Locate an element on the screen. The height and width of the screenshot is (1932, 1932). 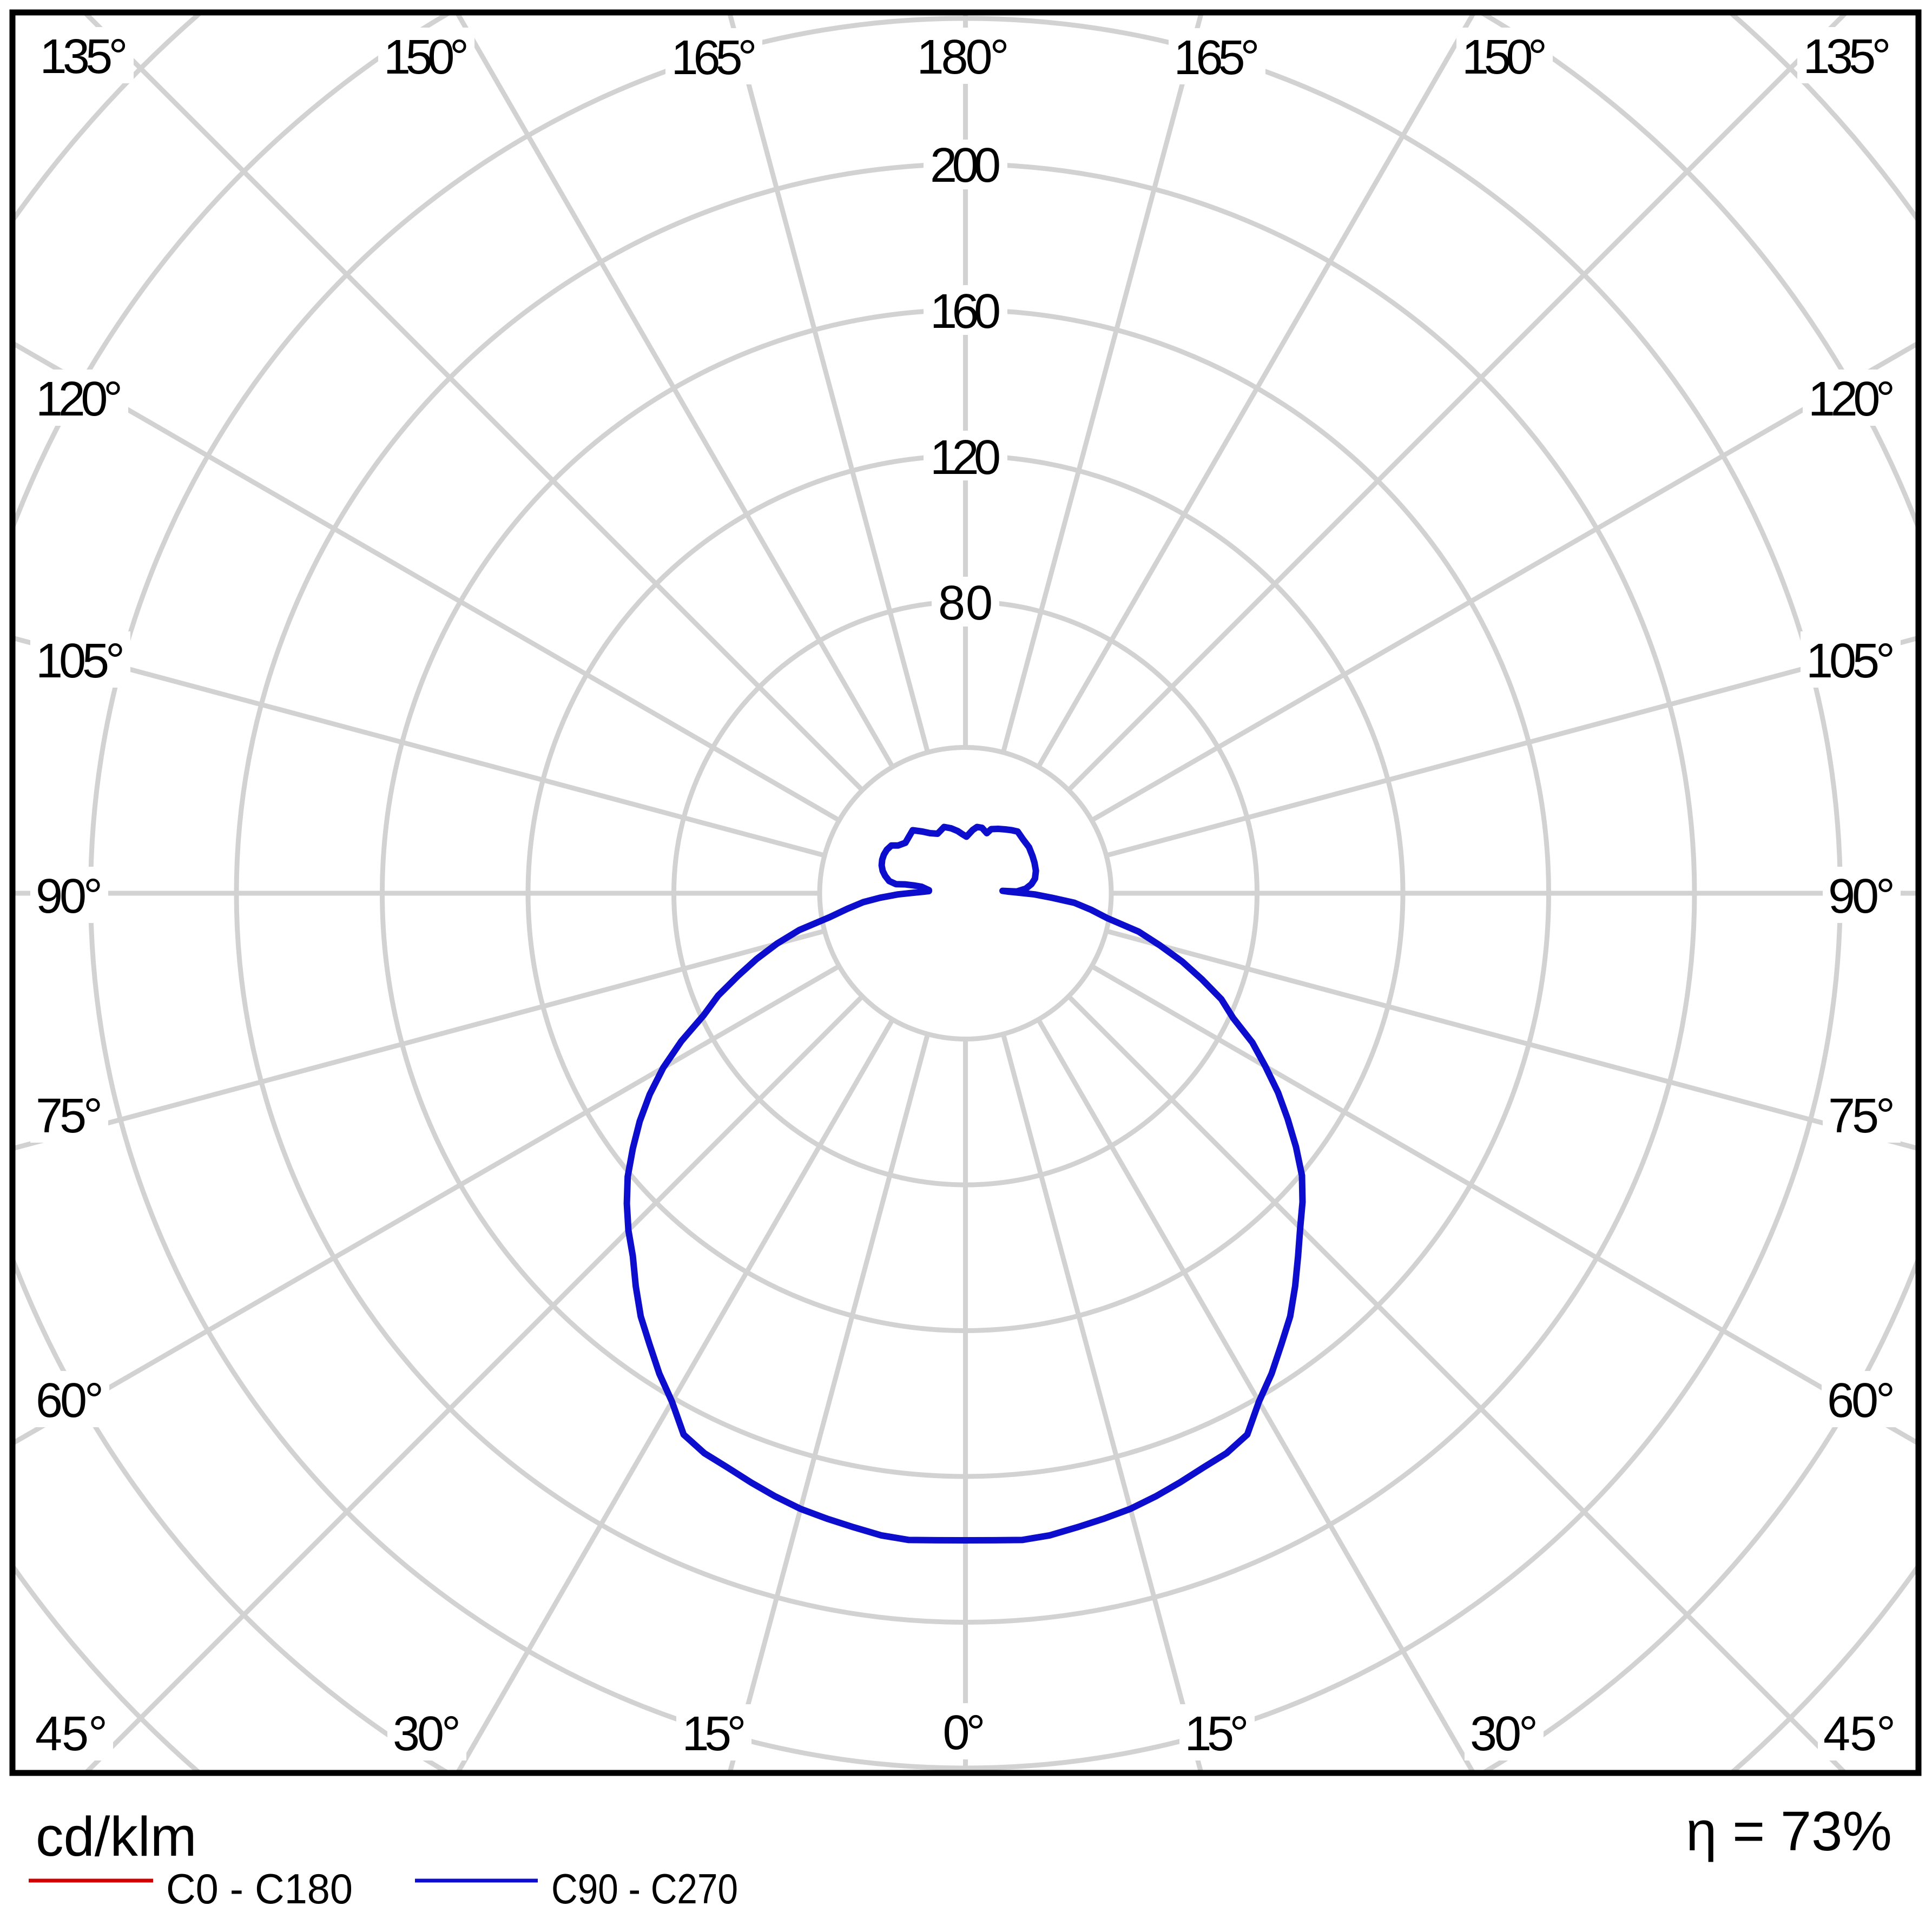
svg-text: η = 73% is located at coordinates (1789, 1831).